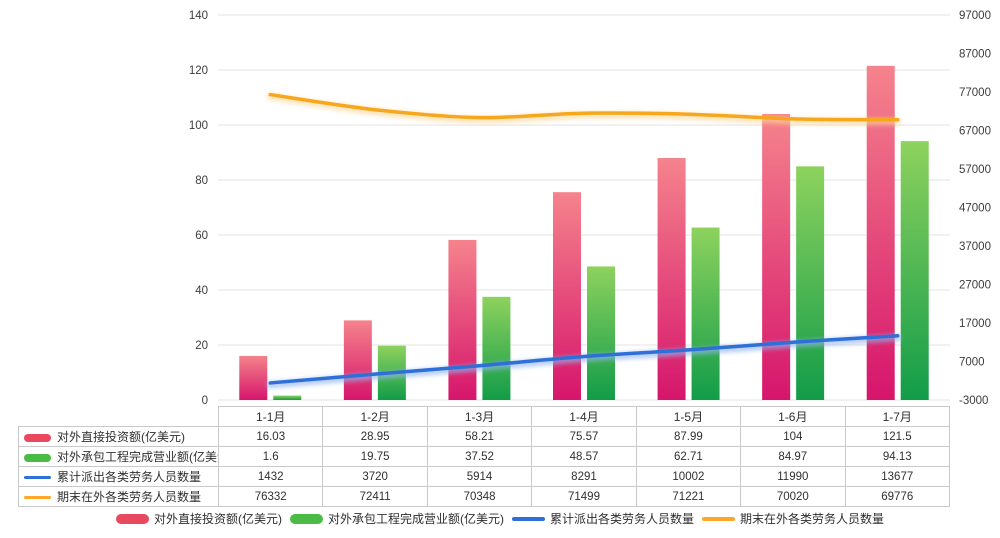 The image size is (1000, 538). I want to click on value-cell: 1.6, so click(270, 456).